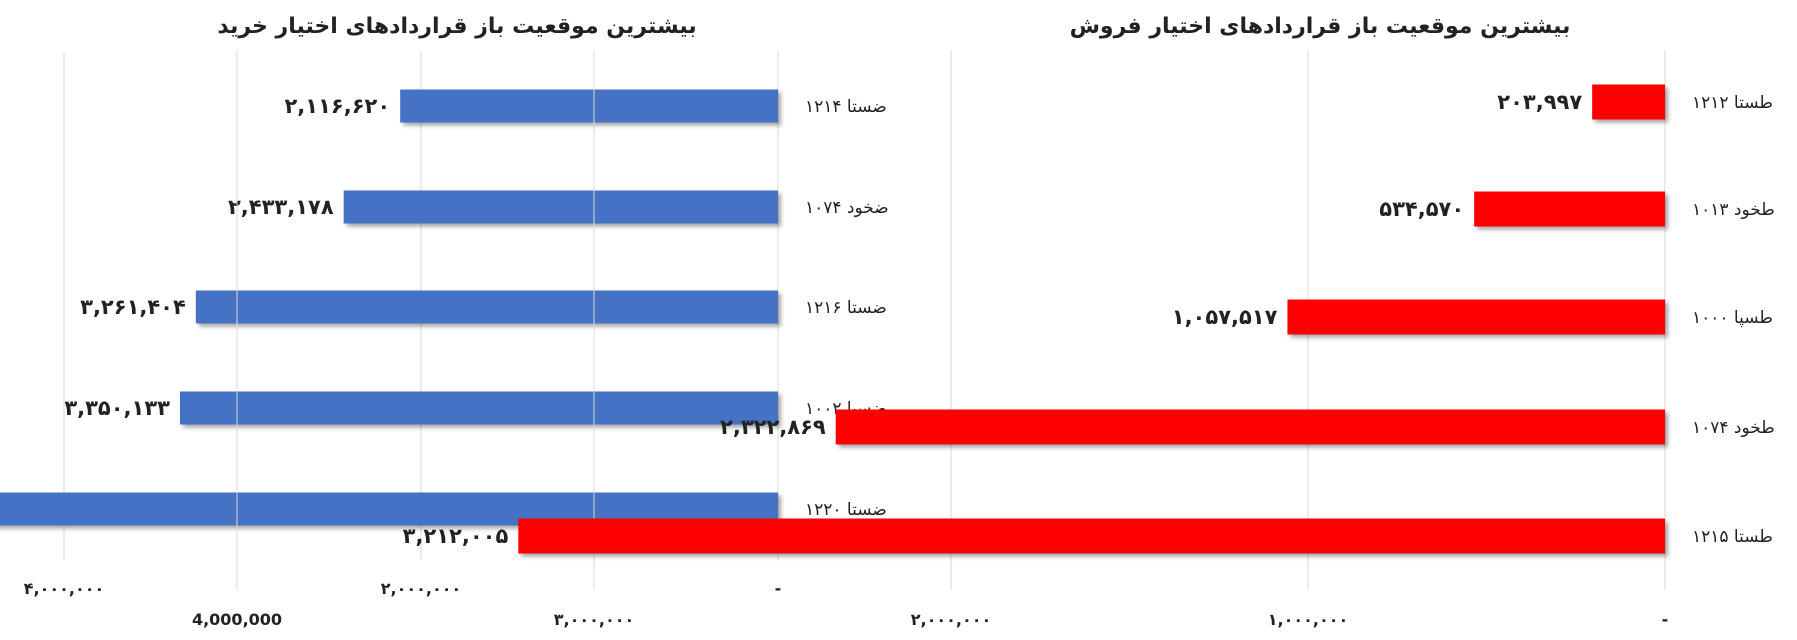  Describe the element at coordinates (1732, 318) in the screenshot. I see `category-label: طسپا ۱۰۰۰` at that location.